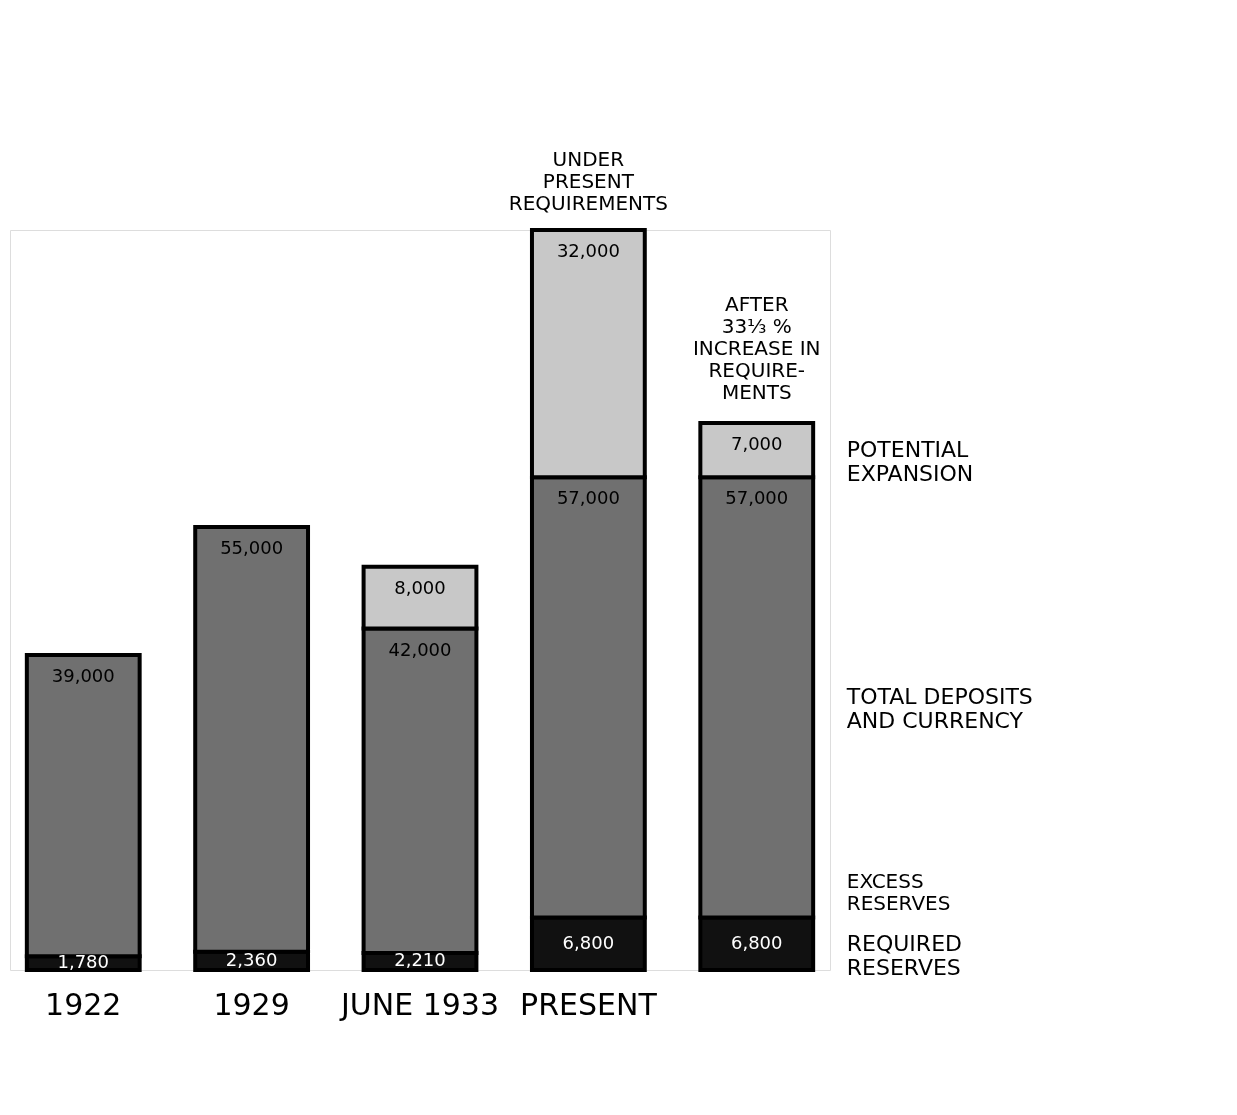 The image size is (1237, 1115). What do you see at coordinates (420, 649) in the screenshot?
I see `data-label: 42,000` at bounding box center [420, 649].